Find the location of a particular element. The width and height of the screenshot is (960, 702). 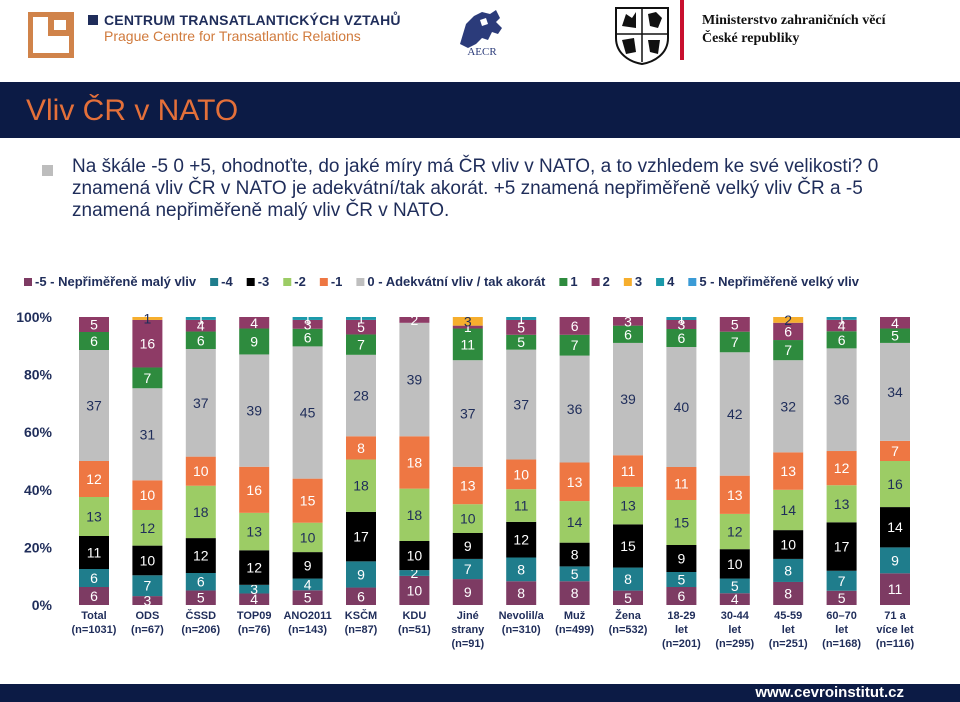

legend-label-7: 2 is located at coordinates (606, 281).